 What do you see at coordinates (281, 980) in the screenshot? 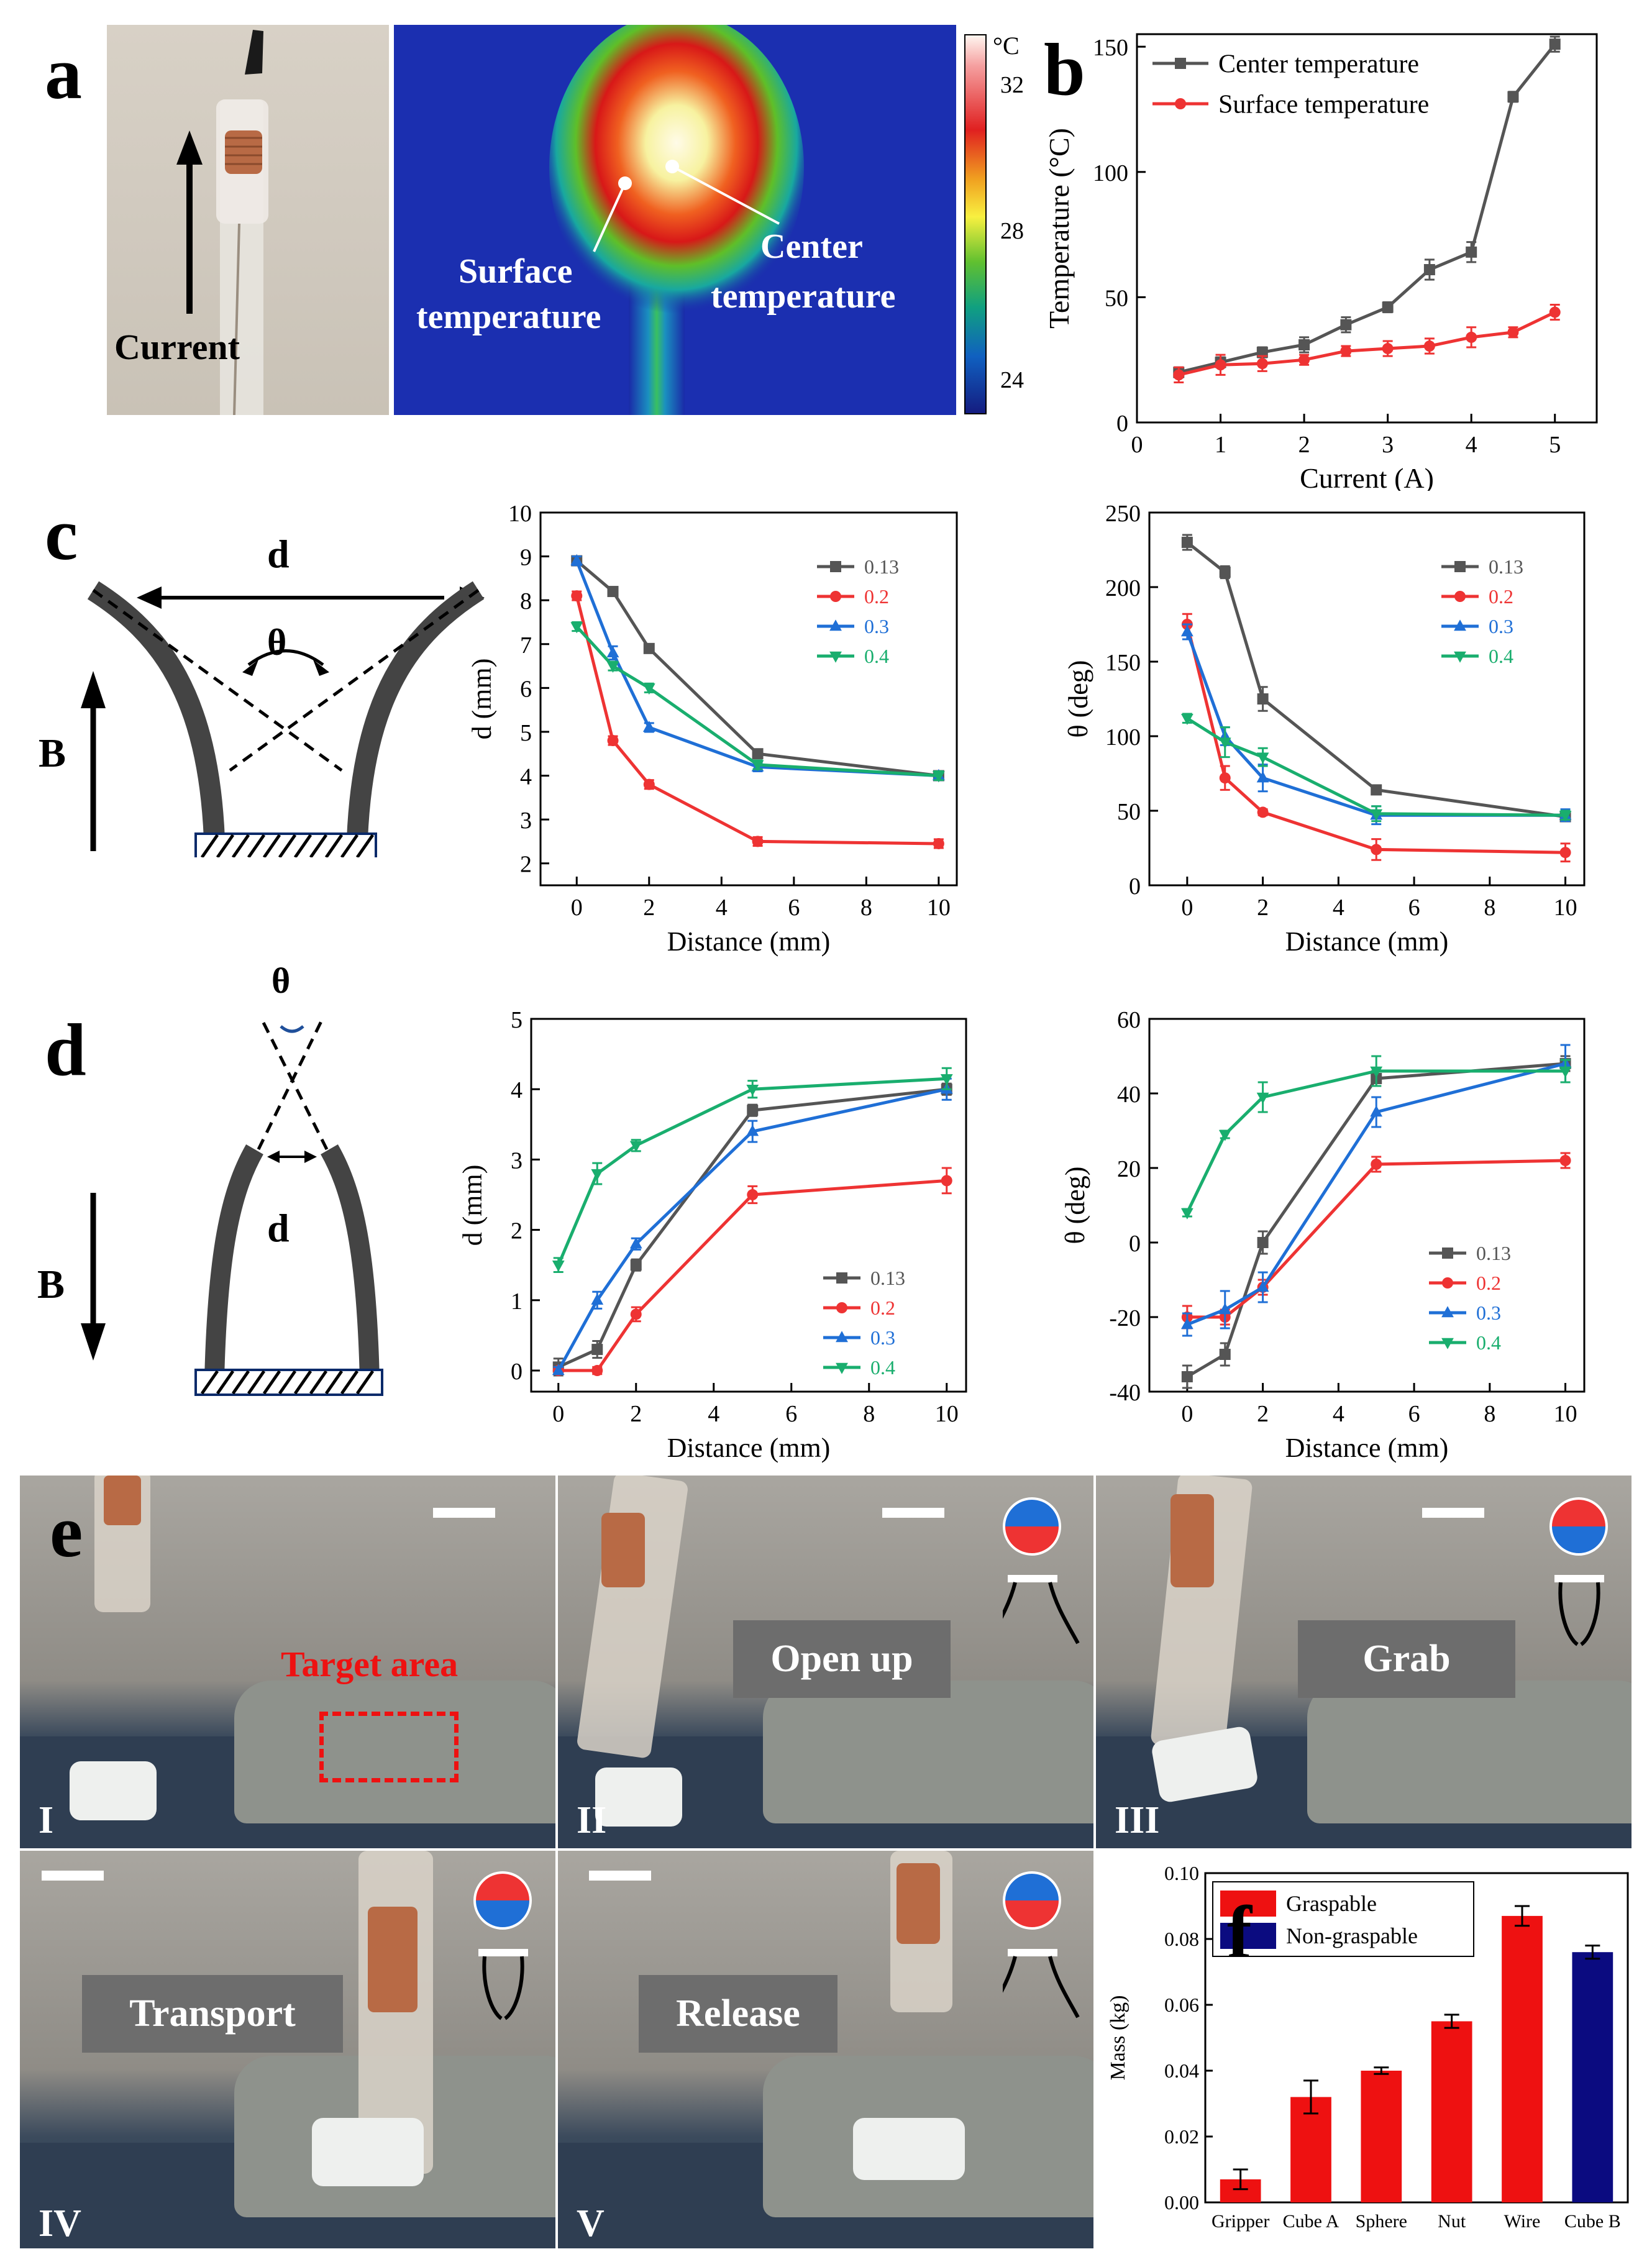
I see `diagram-d-theta-label: θ` at bounding box center [281, 980].